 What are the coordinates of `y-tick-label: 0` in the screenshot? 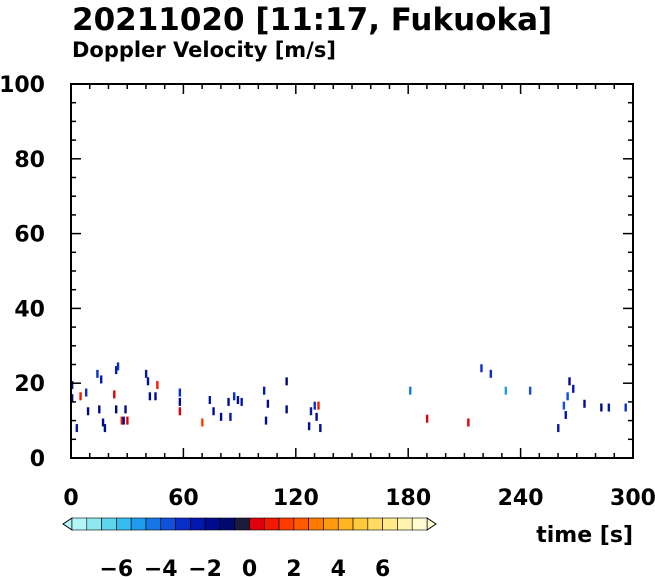 It's located at (37, 459).